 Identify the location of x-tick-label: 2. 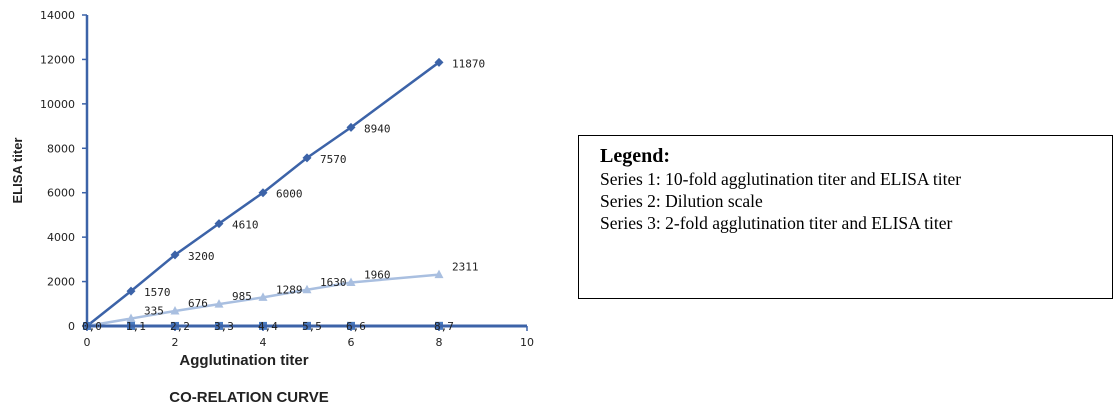
(175, 342).